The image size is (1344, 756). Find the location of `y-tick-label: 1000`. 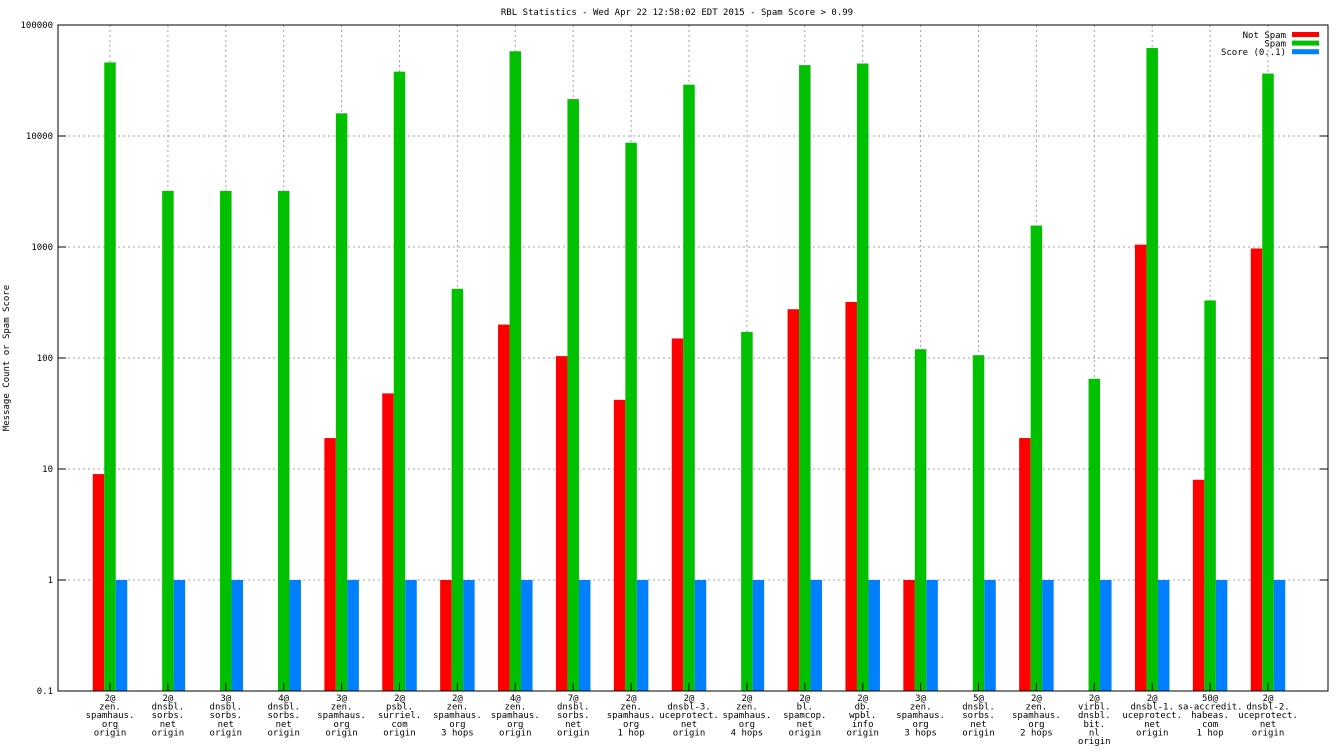

y-tick-label: 1000 is located at coordinates (42, 248).